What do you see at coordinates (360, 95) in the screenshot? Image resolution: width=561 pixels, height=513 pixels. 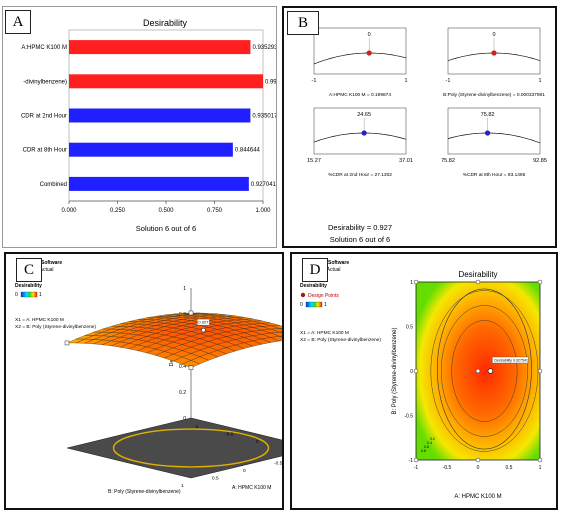 I see `ramp-caption: A:HPMC K100 M = 0.199874` at bounding box center [360, 95].